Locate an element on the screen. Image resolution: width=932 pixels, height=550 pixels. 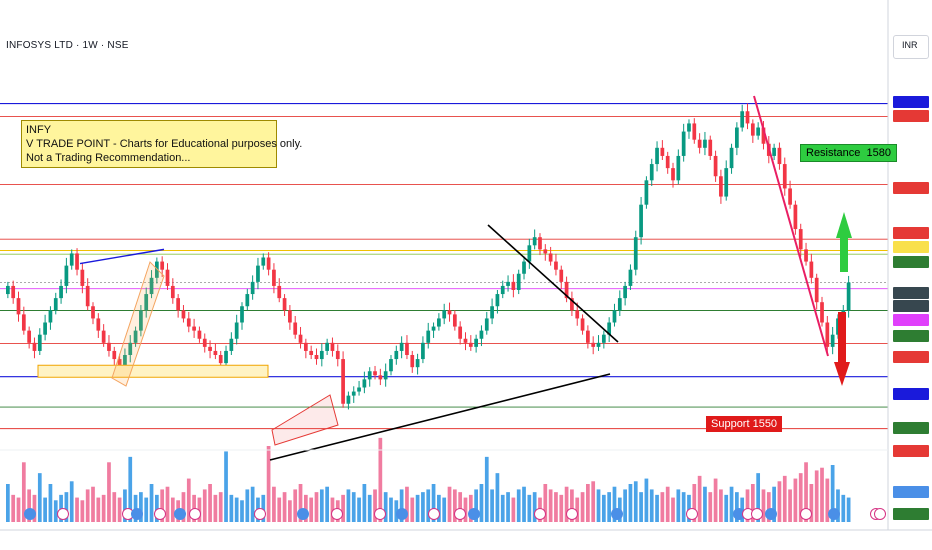
trendline-down is located at coordinates (553, 283).